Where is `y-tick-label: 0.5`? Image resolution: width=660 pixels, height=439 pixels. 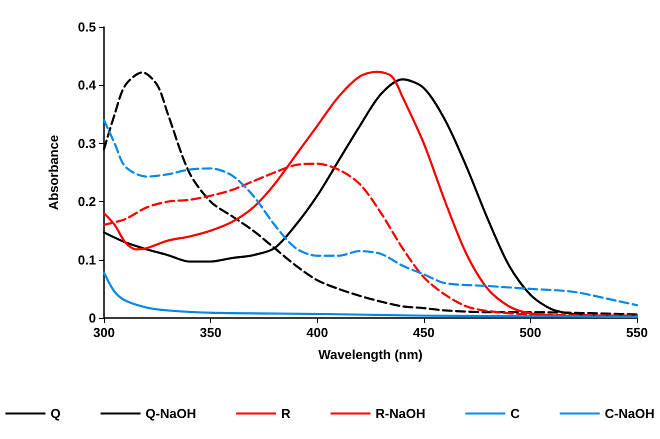
y-tick-label: 0.5 is located at coordinates (87, 27).